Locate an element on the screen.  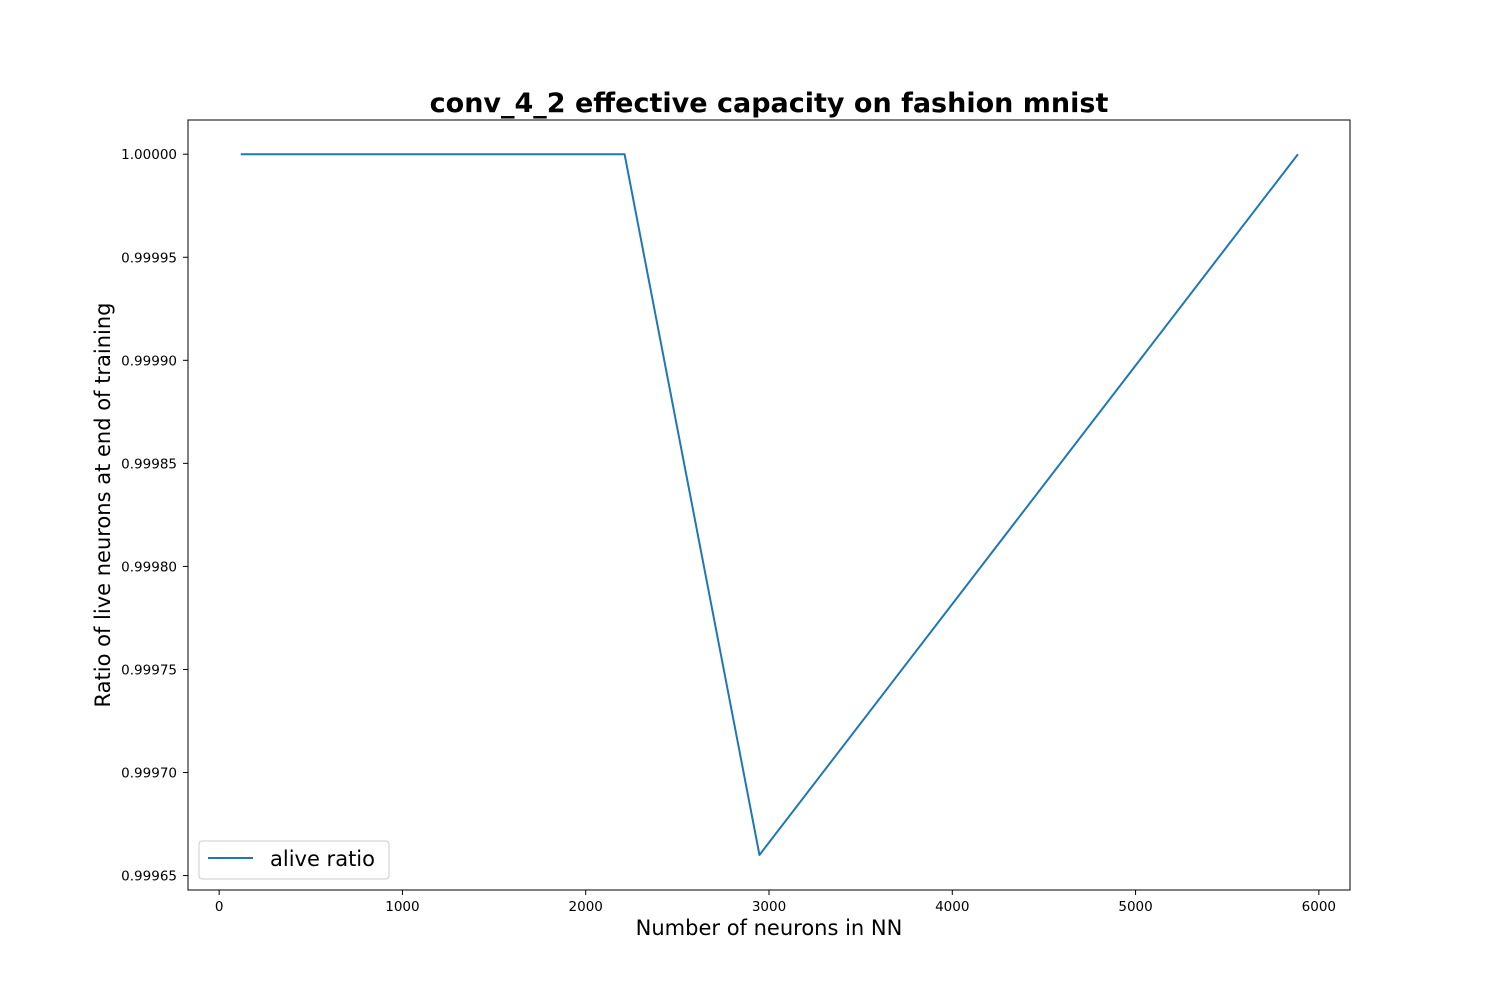
y-tick-label: 0.99965 is located at coordinates (149, 877).